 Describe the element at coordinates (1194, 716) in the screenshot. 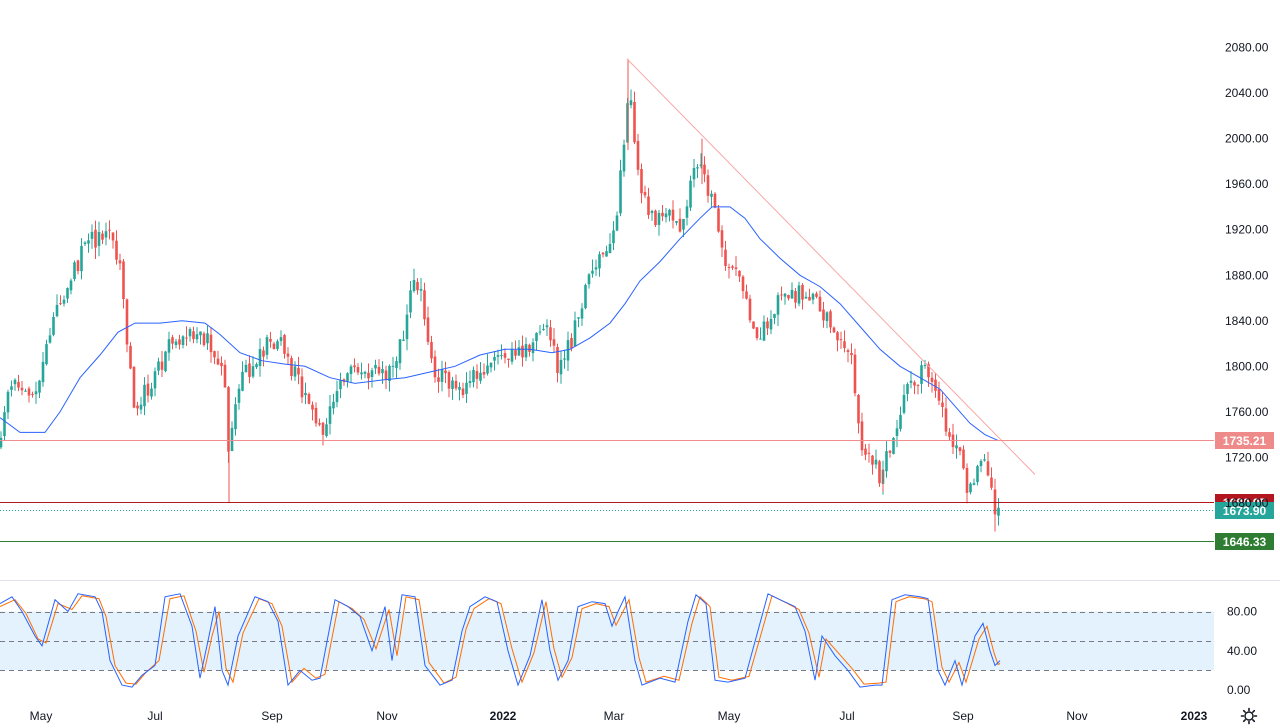

I see `time-tick-label: 2023` at that location.